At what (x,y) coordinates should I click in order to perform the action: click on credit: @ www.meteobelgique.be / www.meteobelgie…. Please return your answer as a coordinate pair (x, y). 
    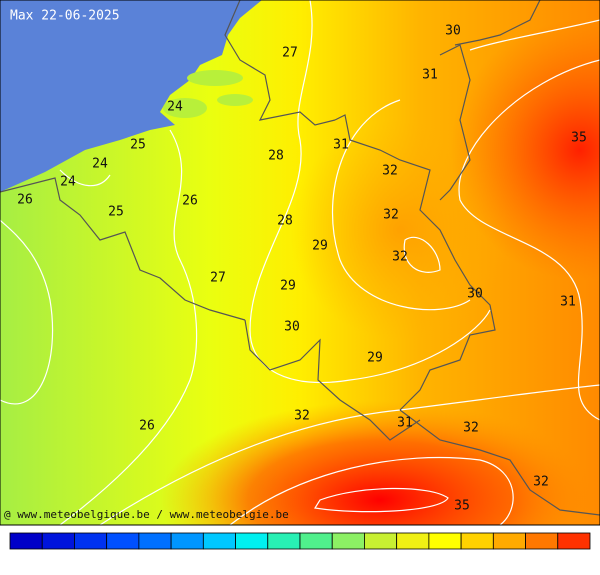
    Looking at the image, I should click on (146, 514).